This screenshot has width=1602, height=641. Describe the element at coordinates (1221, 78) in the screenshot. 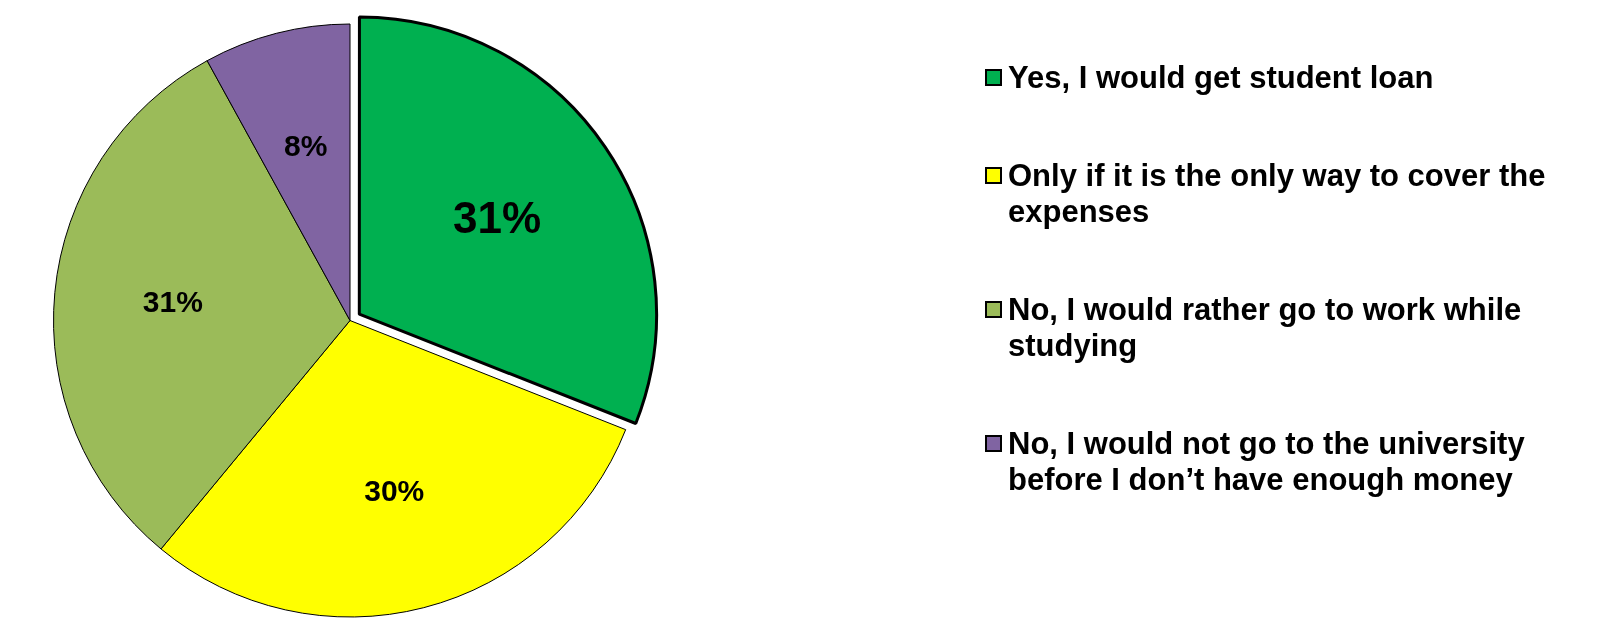

I see `legend-label: Yes, I would get student loan` at that location.